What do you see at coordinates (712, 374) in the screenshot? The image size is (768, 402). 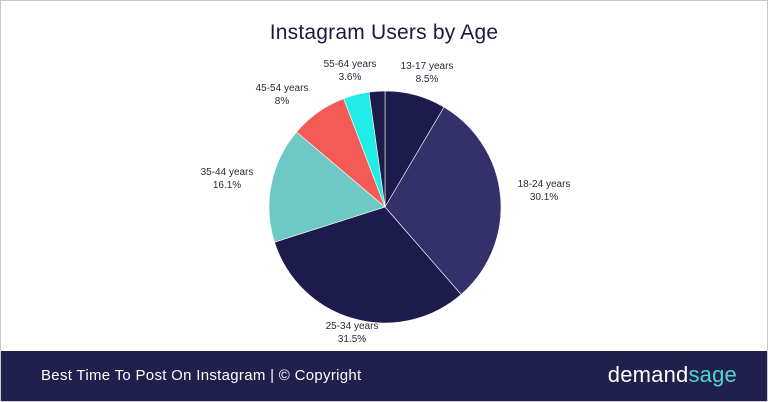 I see `brand-logo-part2: sage` at bounding box center [712, 374].